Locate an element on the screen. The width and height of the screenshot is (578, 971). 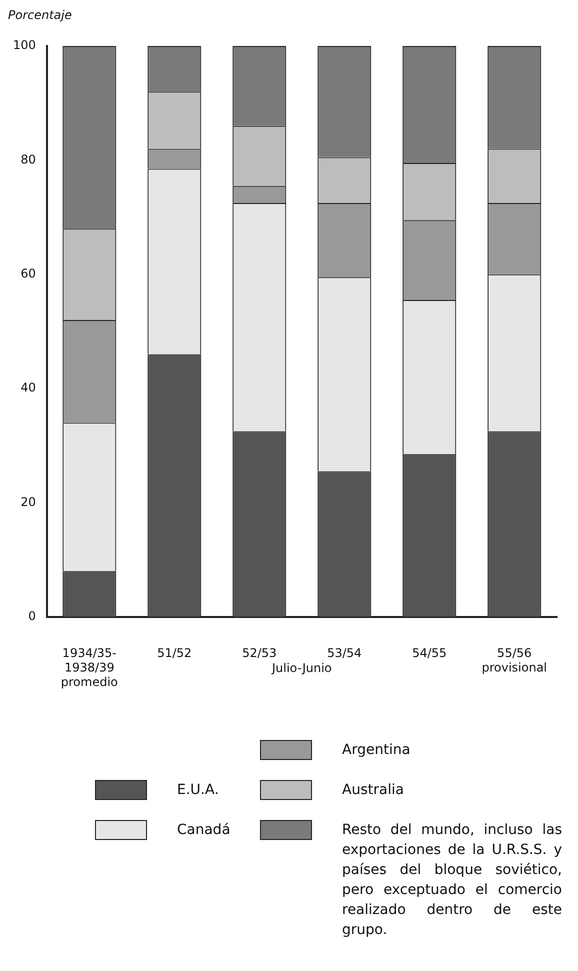
x-tick-label: 53/54 is located at coordinates (344, 653).